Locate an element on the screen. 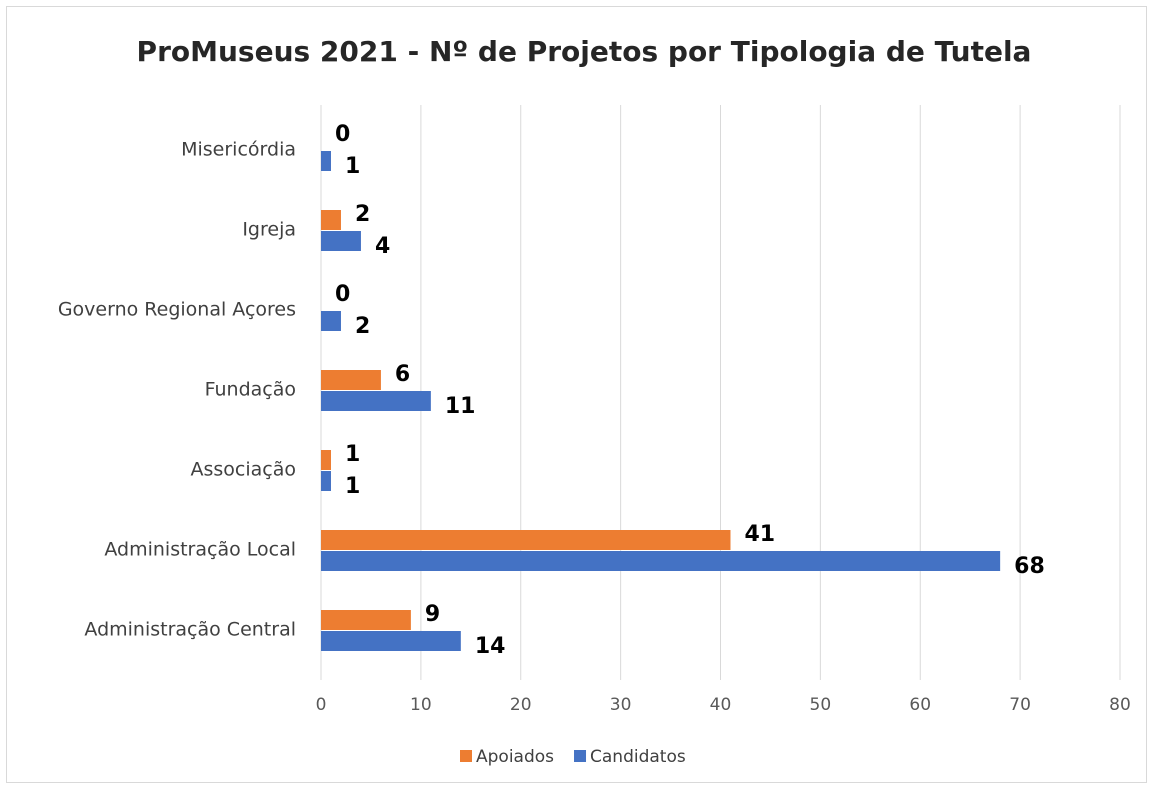 This screenshot has width=1153, height=789. data-label: 11 is located at coordinates (460, 406).